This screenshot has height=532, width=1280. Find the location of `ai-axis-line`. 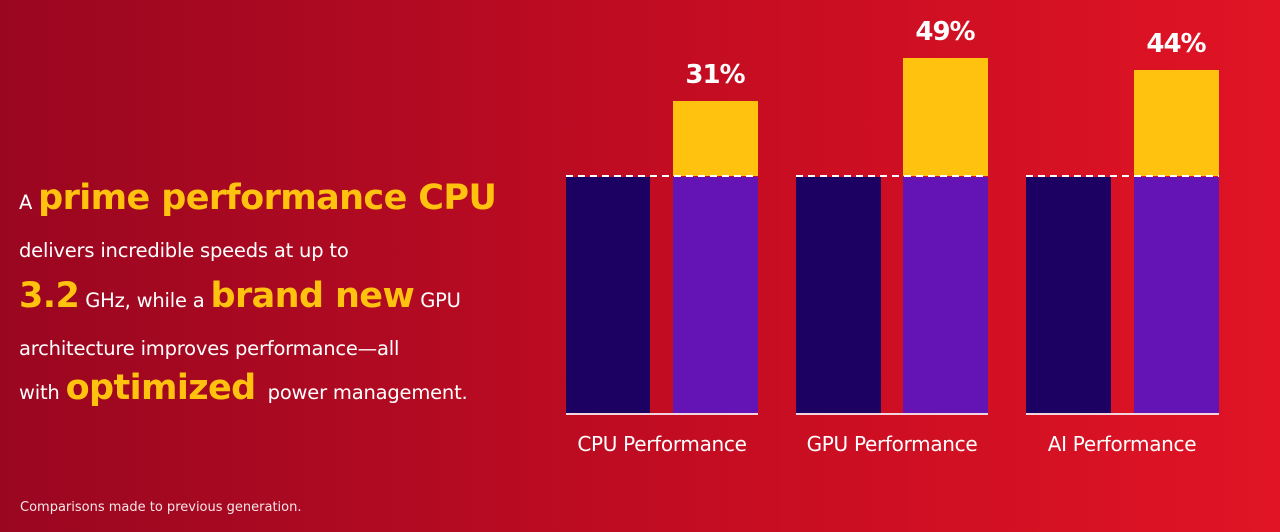

ai-axis-line is located at coordinates (1122, 414).